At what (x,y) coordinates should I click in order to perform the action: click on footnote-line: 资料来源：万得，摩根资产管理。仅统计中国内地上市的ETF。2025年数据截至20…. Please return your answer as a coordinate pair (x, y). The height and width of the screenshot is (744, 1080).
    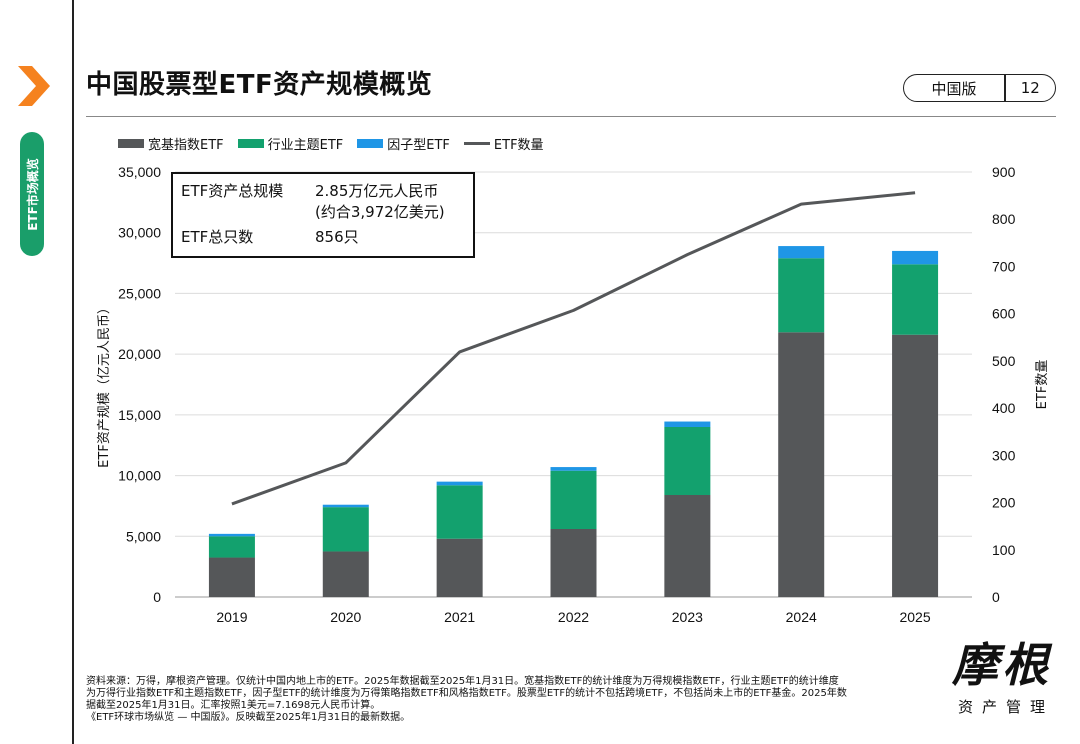
    Looking at the image, I should click on (462, 681).